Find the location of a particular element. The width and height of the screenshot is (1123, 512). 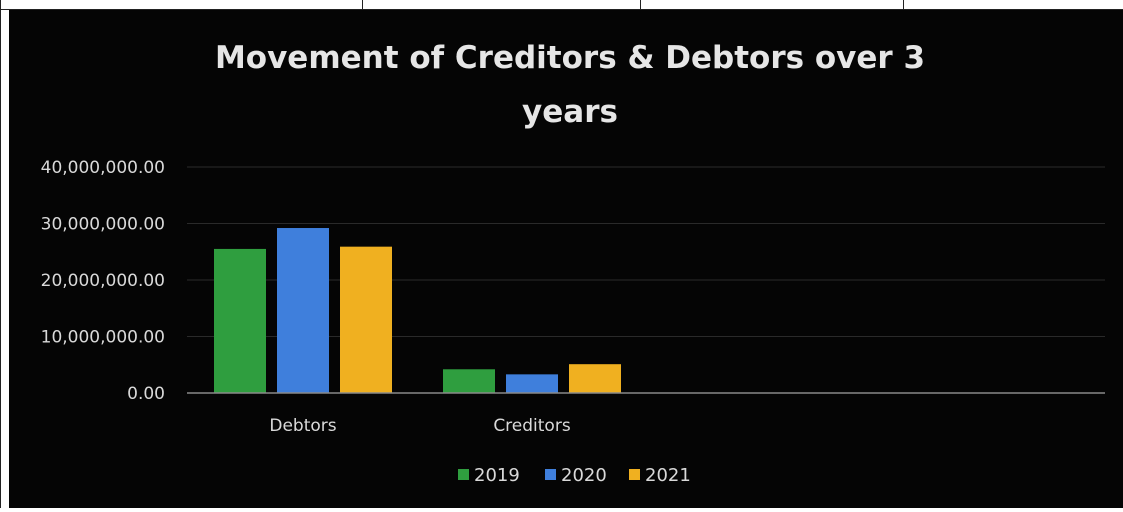

x-category-label: Creditors is located at coordinates (532, 426).